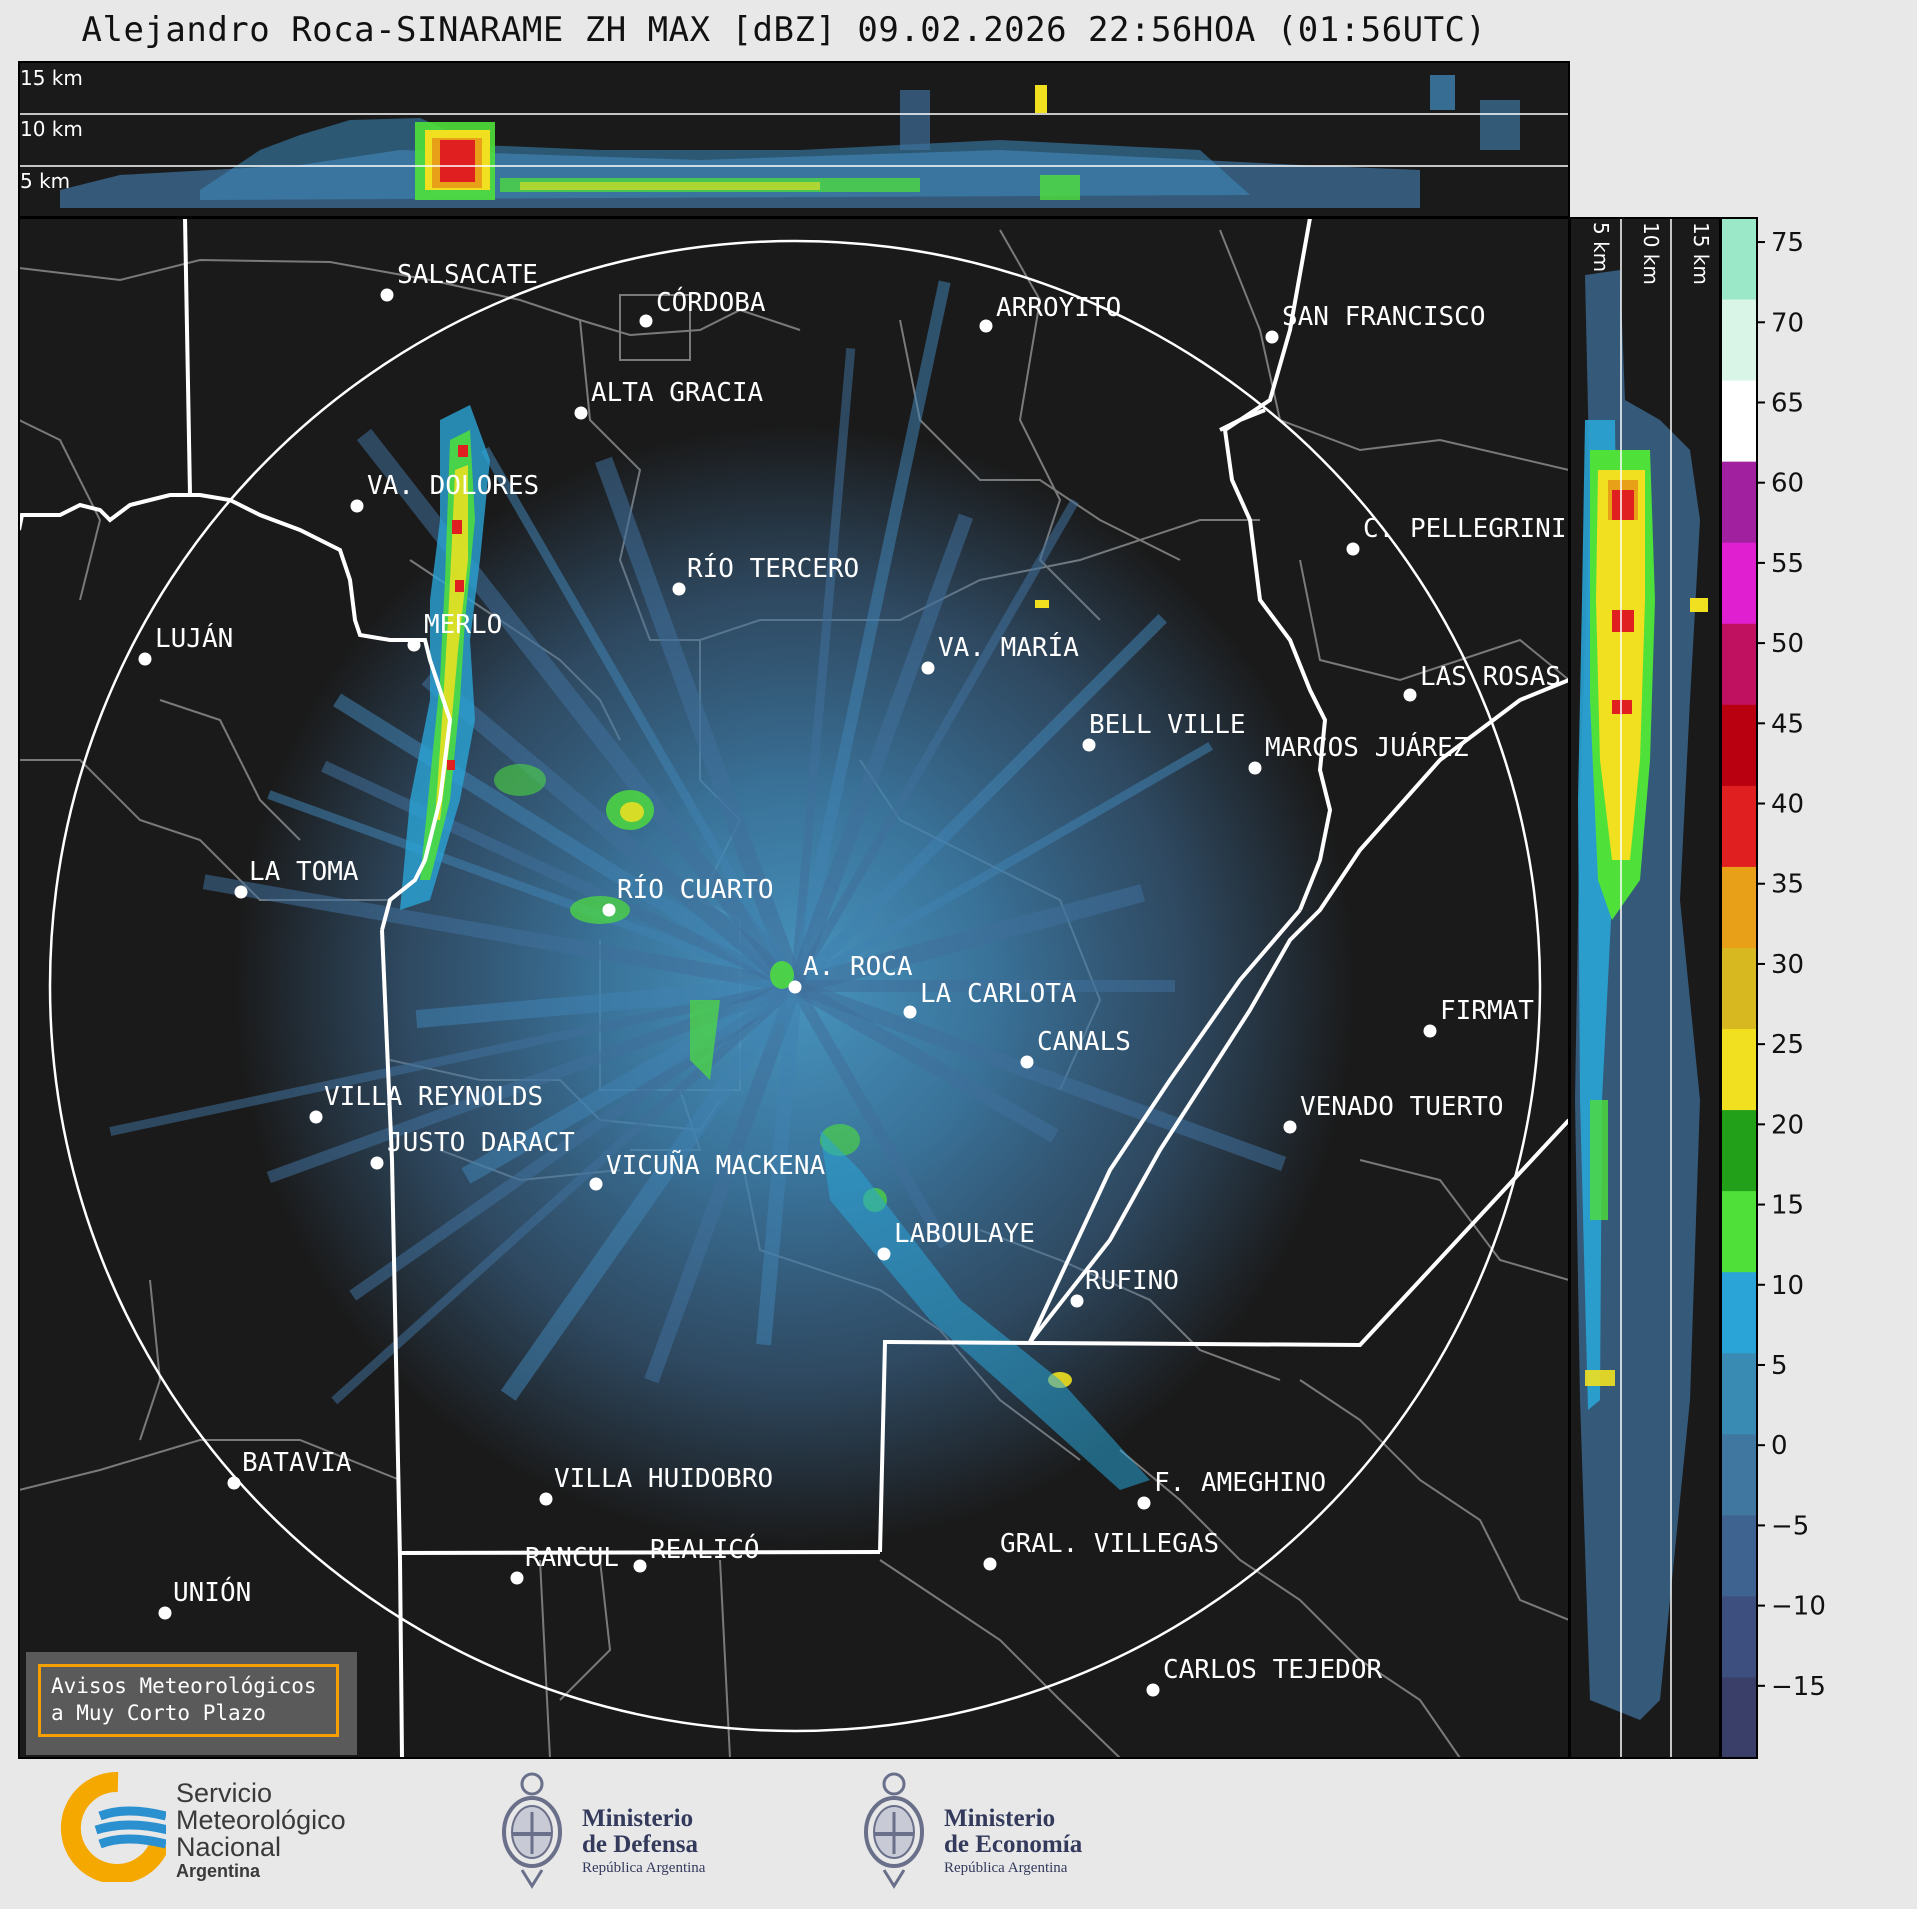  Describe the element at coordinates (1006, 1868) in the screenshot. I see `economia-line-3: República Argentina` at that location.